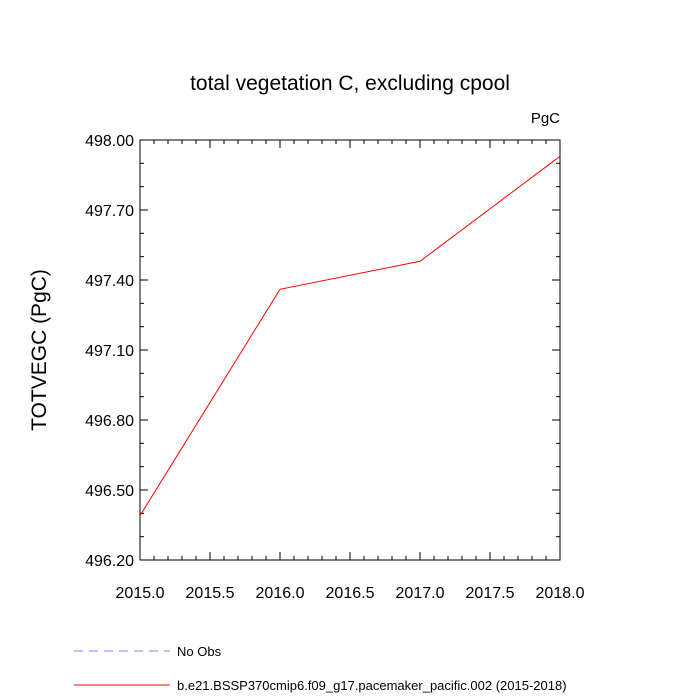 The height and width of the screenshot is (700, 700). What do you see at coordinates (545, 118) in the screenshot?
I see `units-label: PgC` at bounding box center [545, 118].